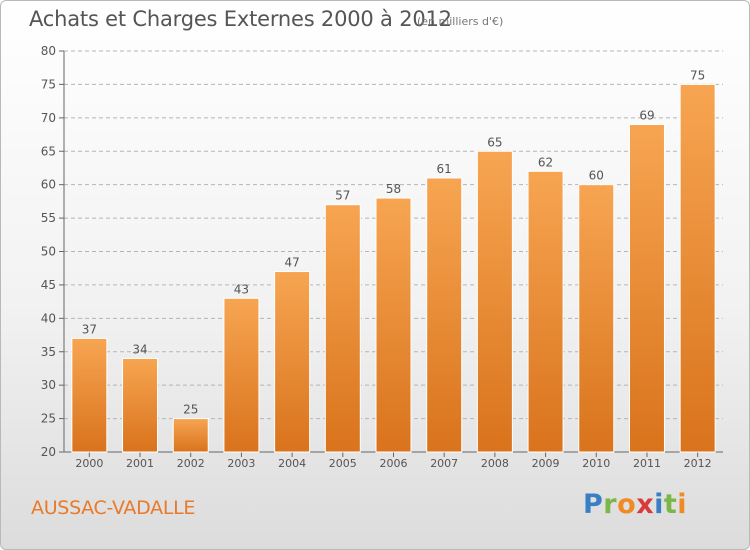 The height and width of the screenshot is (550, 750). What do you see at coordinates (48, 218) in the screenshot?
I see `y-tick-label: 55` at bounding box center [48, 218].